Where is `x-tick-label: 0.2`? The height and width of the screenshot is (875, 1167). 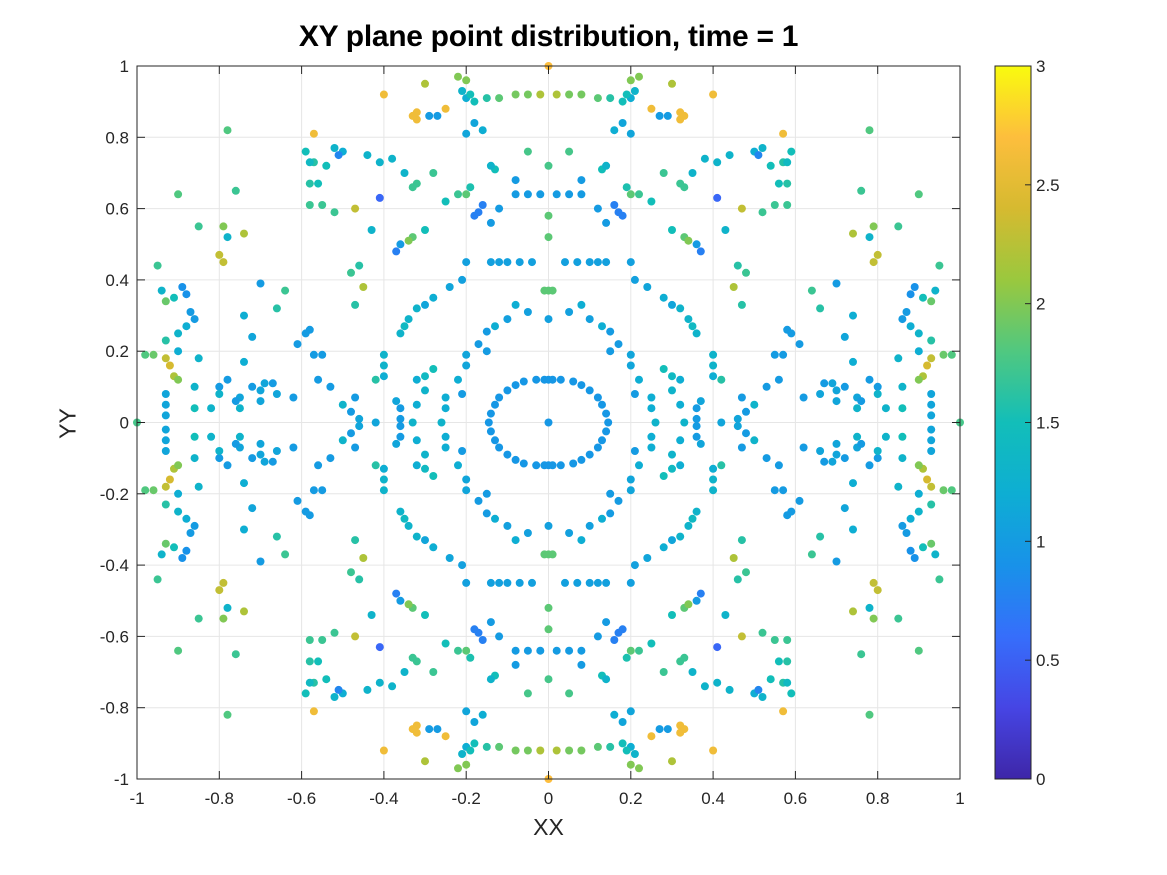
x-tick-label: 0.2 is located at coordinates (631, 798).